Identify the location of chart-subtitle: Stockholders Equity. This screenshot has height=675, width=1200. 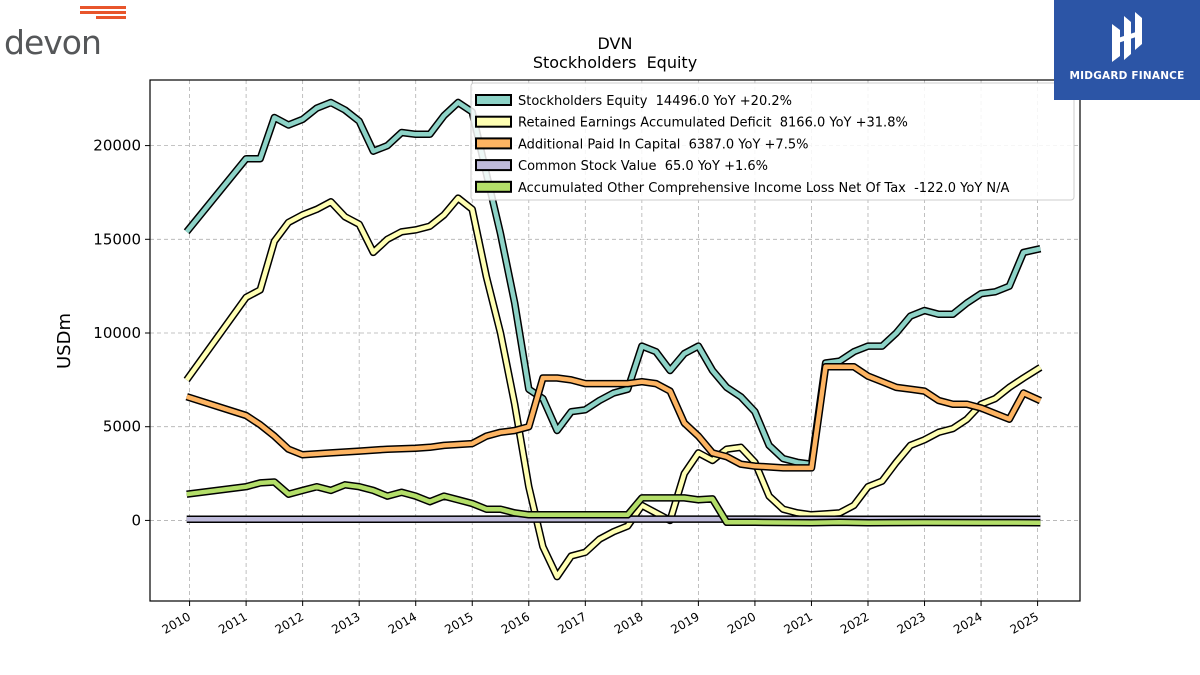
(615, 62).